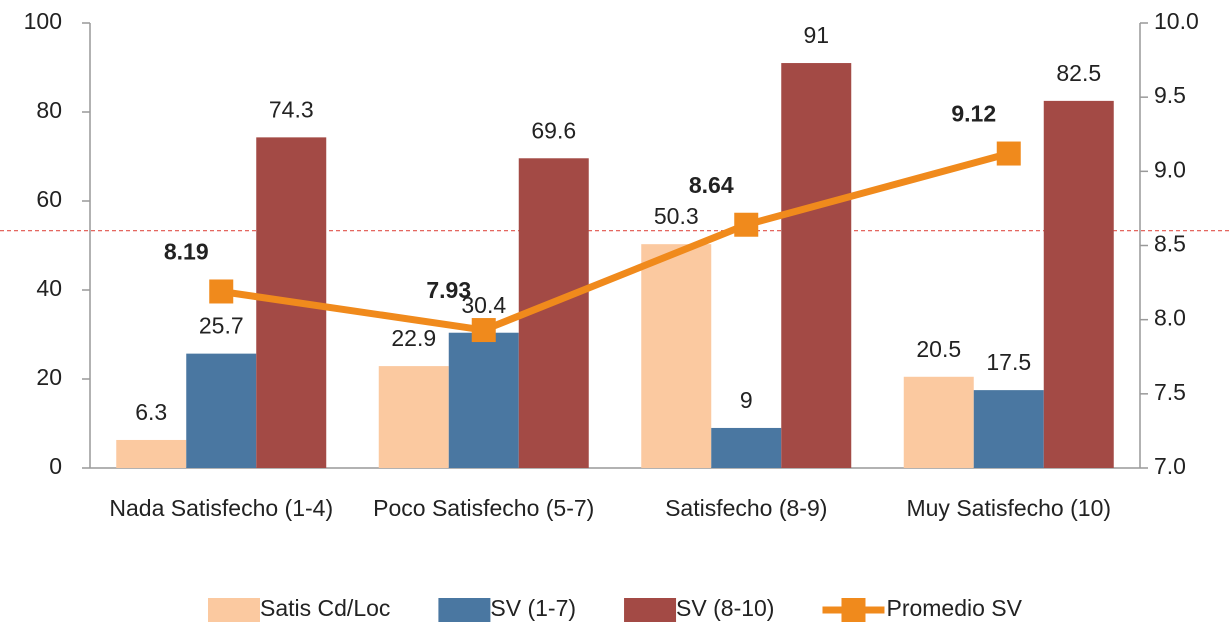 The width and height of the screenshot is (1230, 633). What do you see at coordinates (221, 326) in the screenshot?
I see `bar-value-label: 25.7` at bounding box center [221, 326].